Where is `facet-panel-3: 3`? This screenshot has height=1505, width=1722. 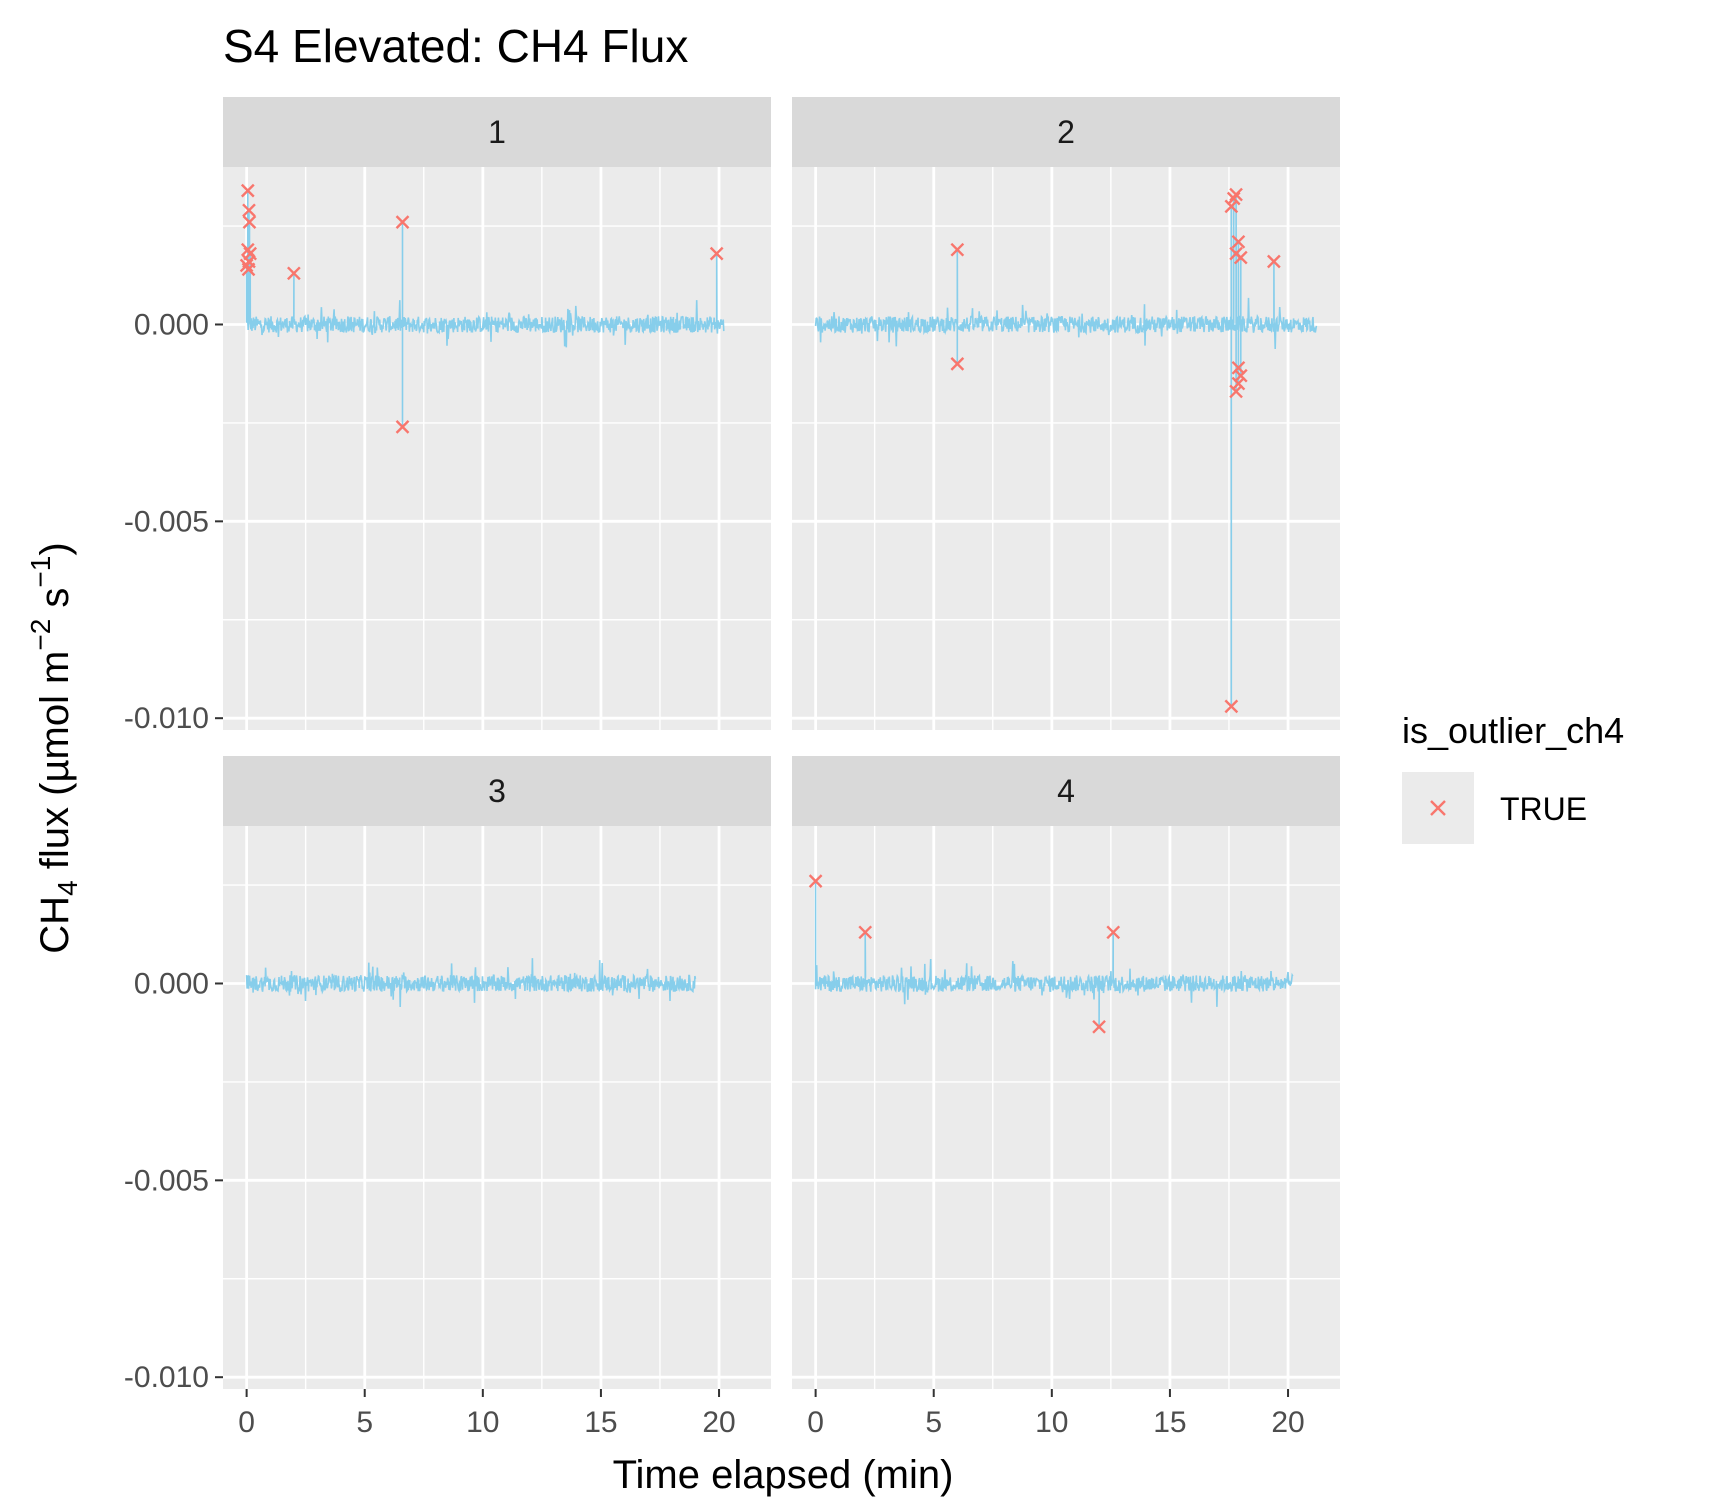
facet-panel-3: 3 is located at coordinates (497, 1072).